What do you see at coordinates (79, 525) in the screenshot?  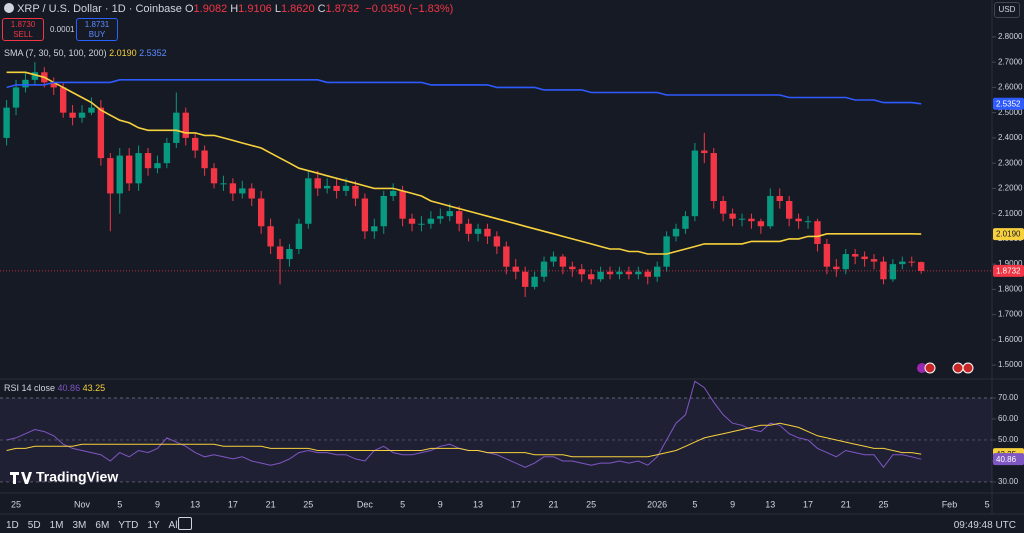 I see `range-button: 3M` at bounding box center [79, 525].